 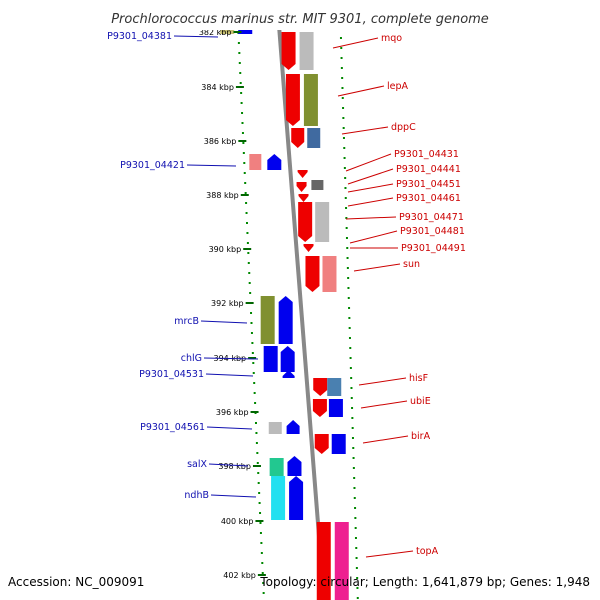 What do you see at coordinates (191, 358) in the screenshot?
I see `left-gene-label: chlG` at bounding box center [191, 358].